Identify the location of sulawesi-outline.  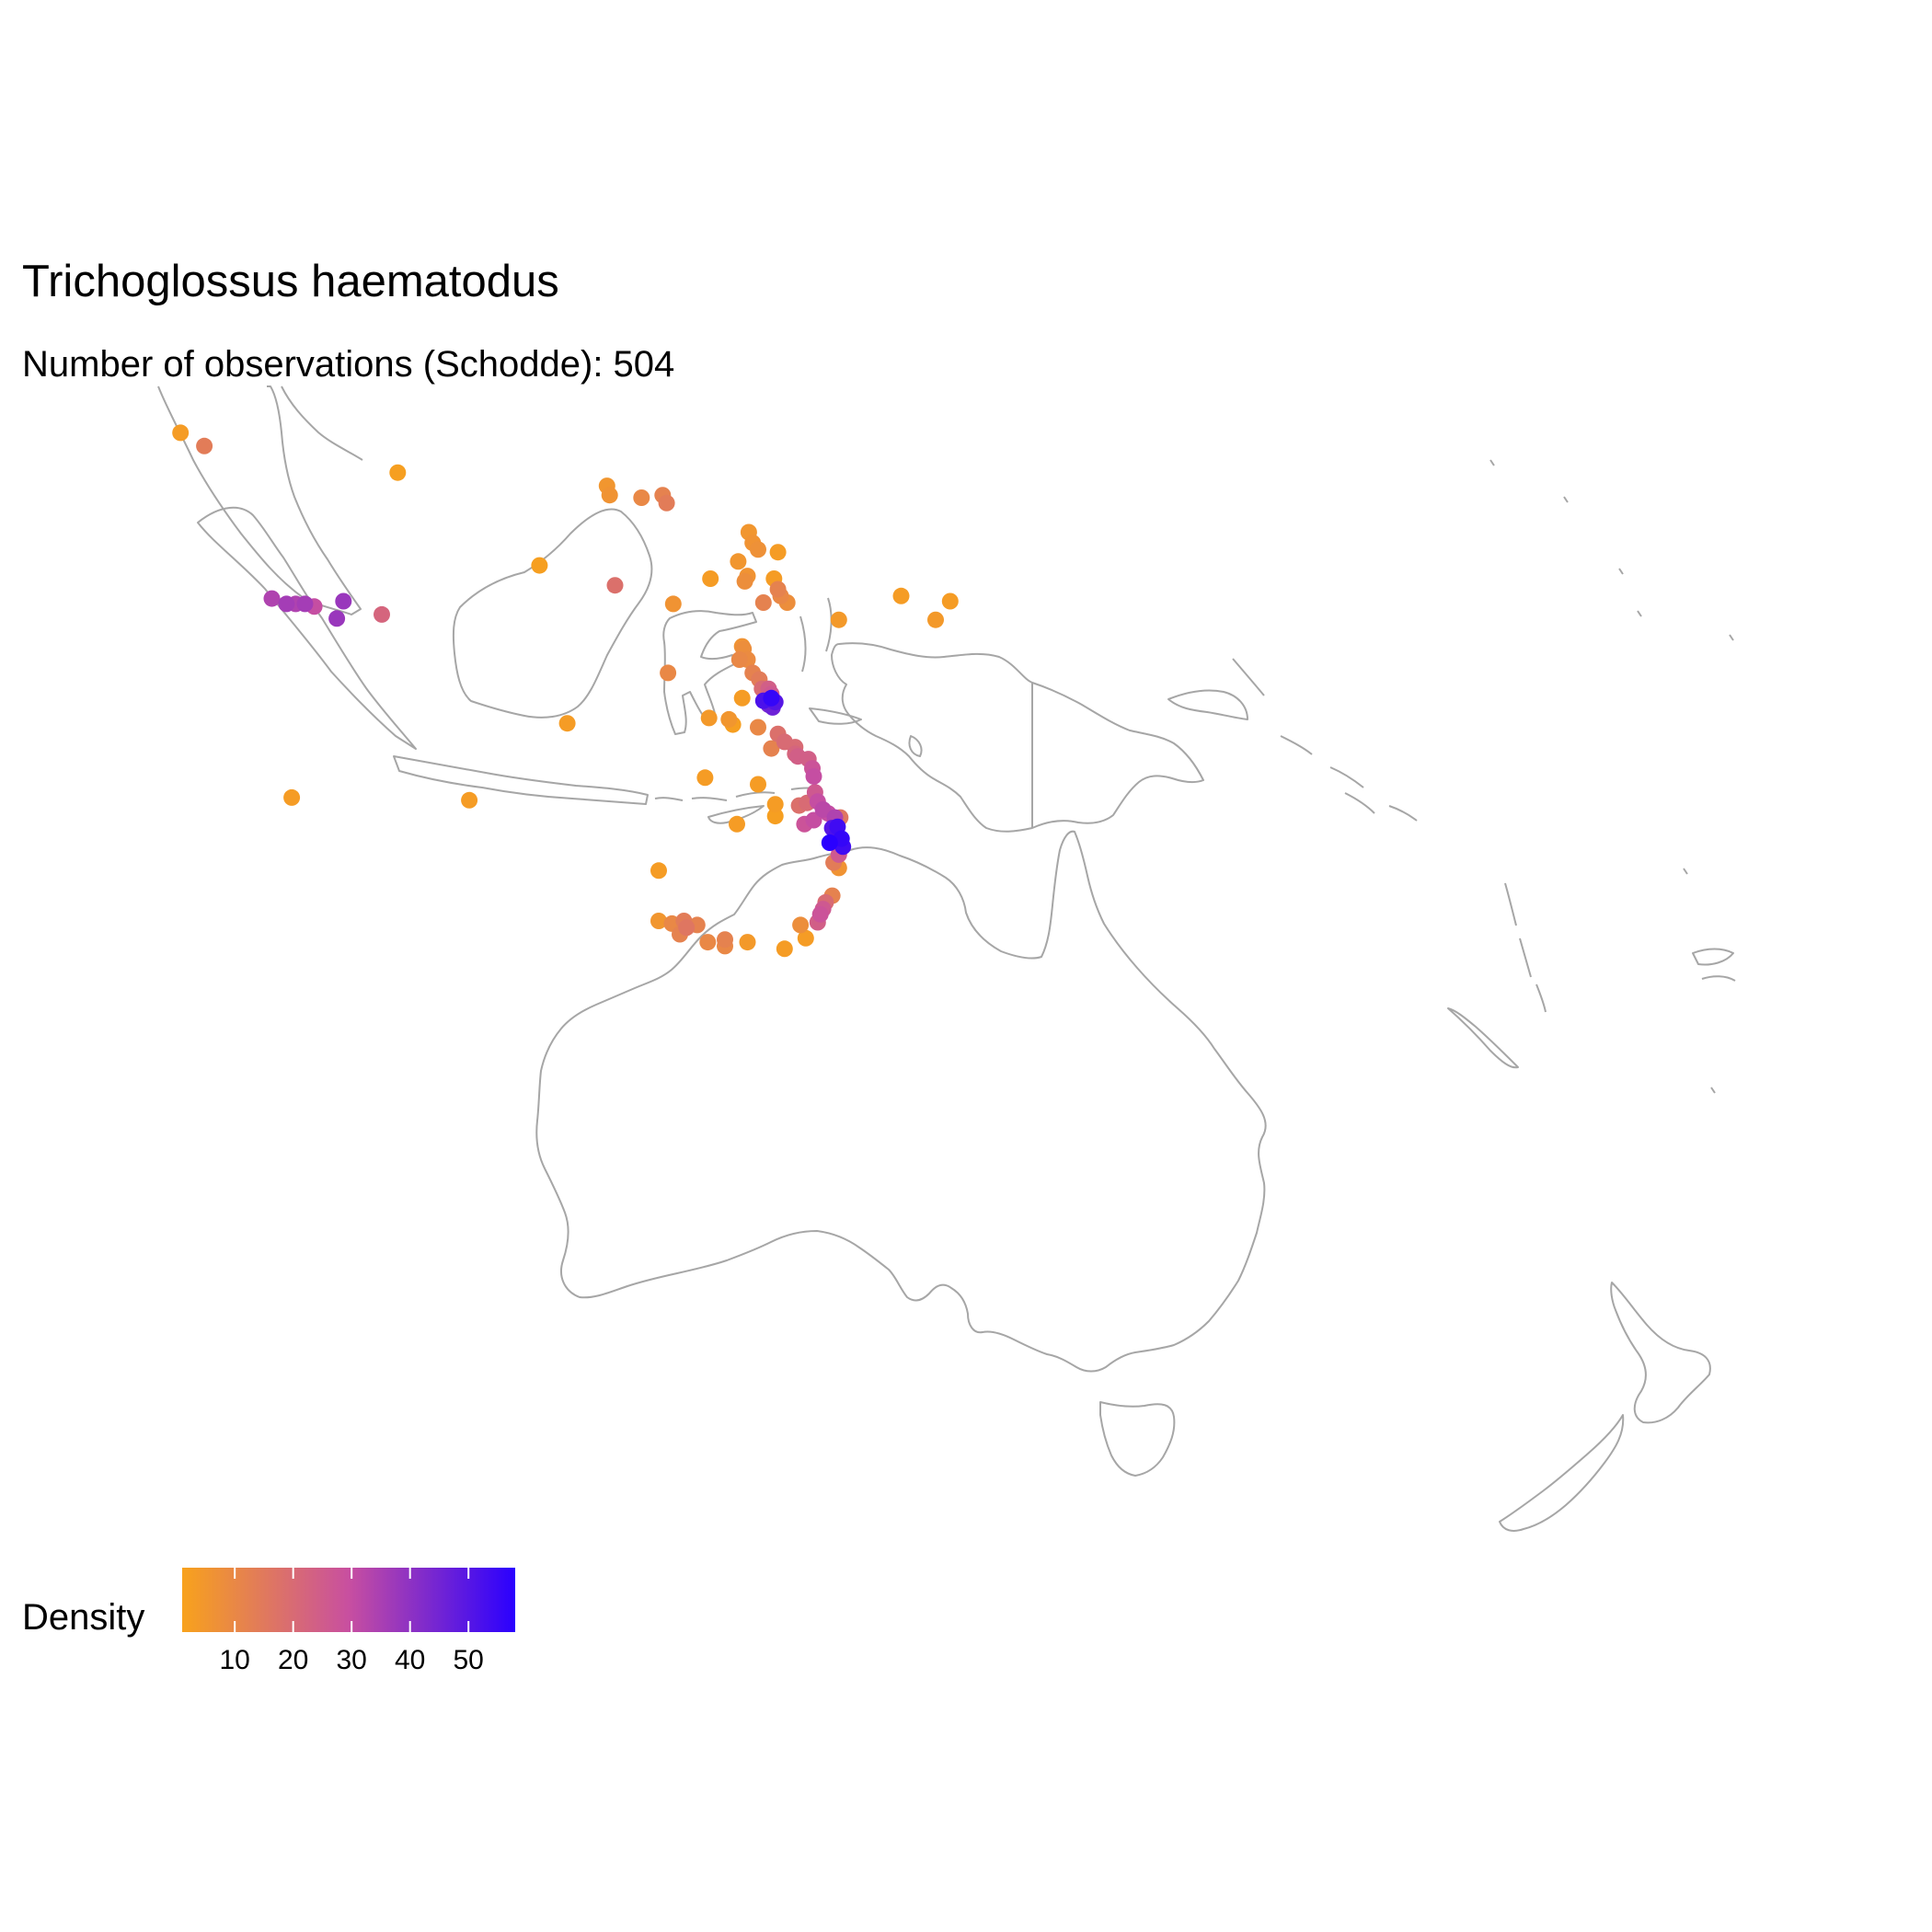
(709, 672).